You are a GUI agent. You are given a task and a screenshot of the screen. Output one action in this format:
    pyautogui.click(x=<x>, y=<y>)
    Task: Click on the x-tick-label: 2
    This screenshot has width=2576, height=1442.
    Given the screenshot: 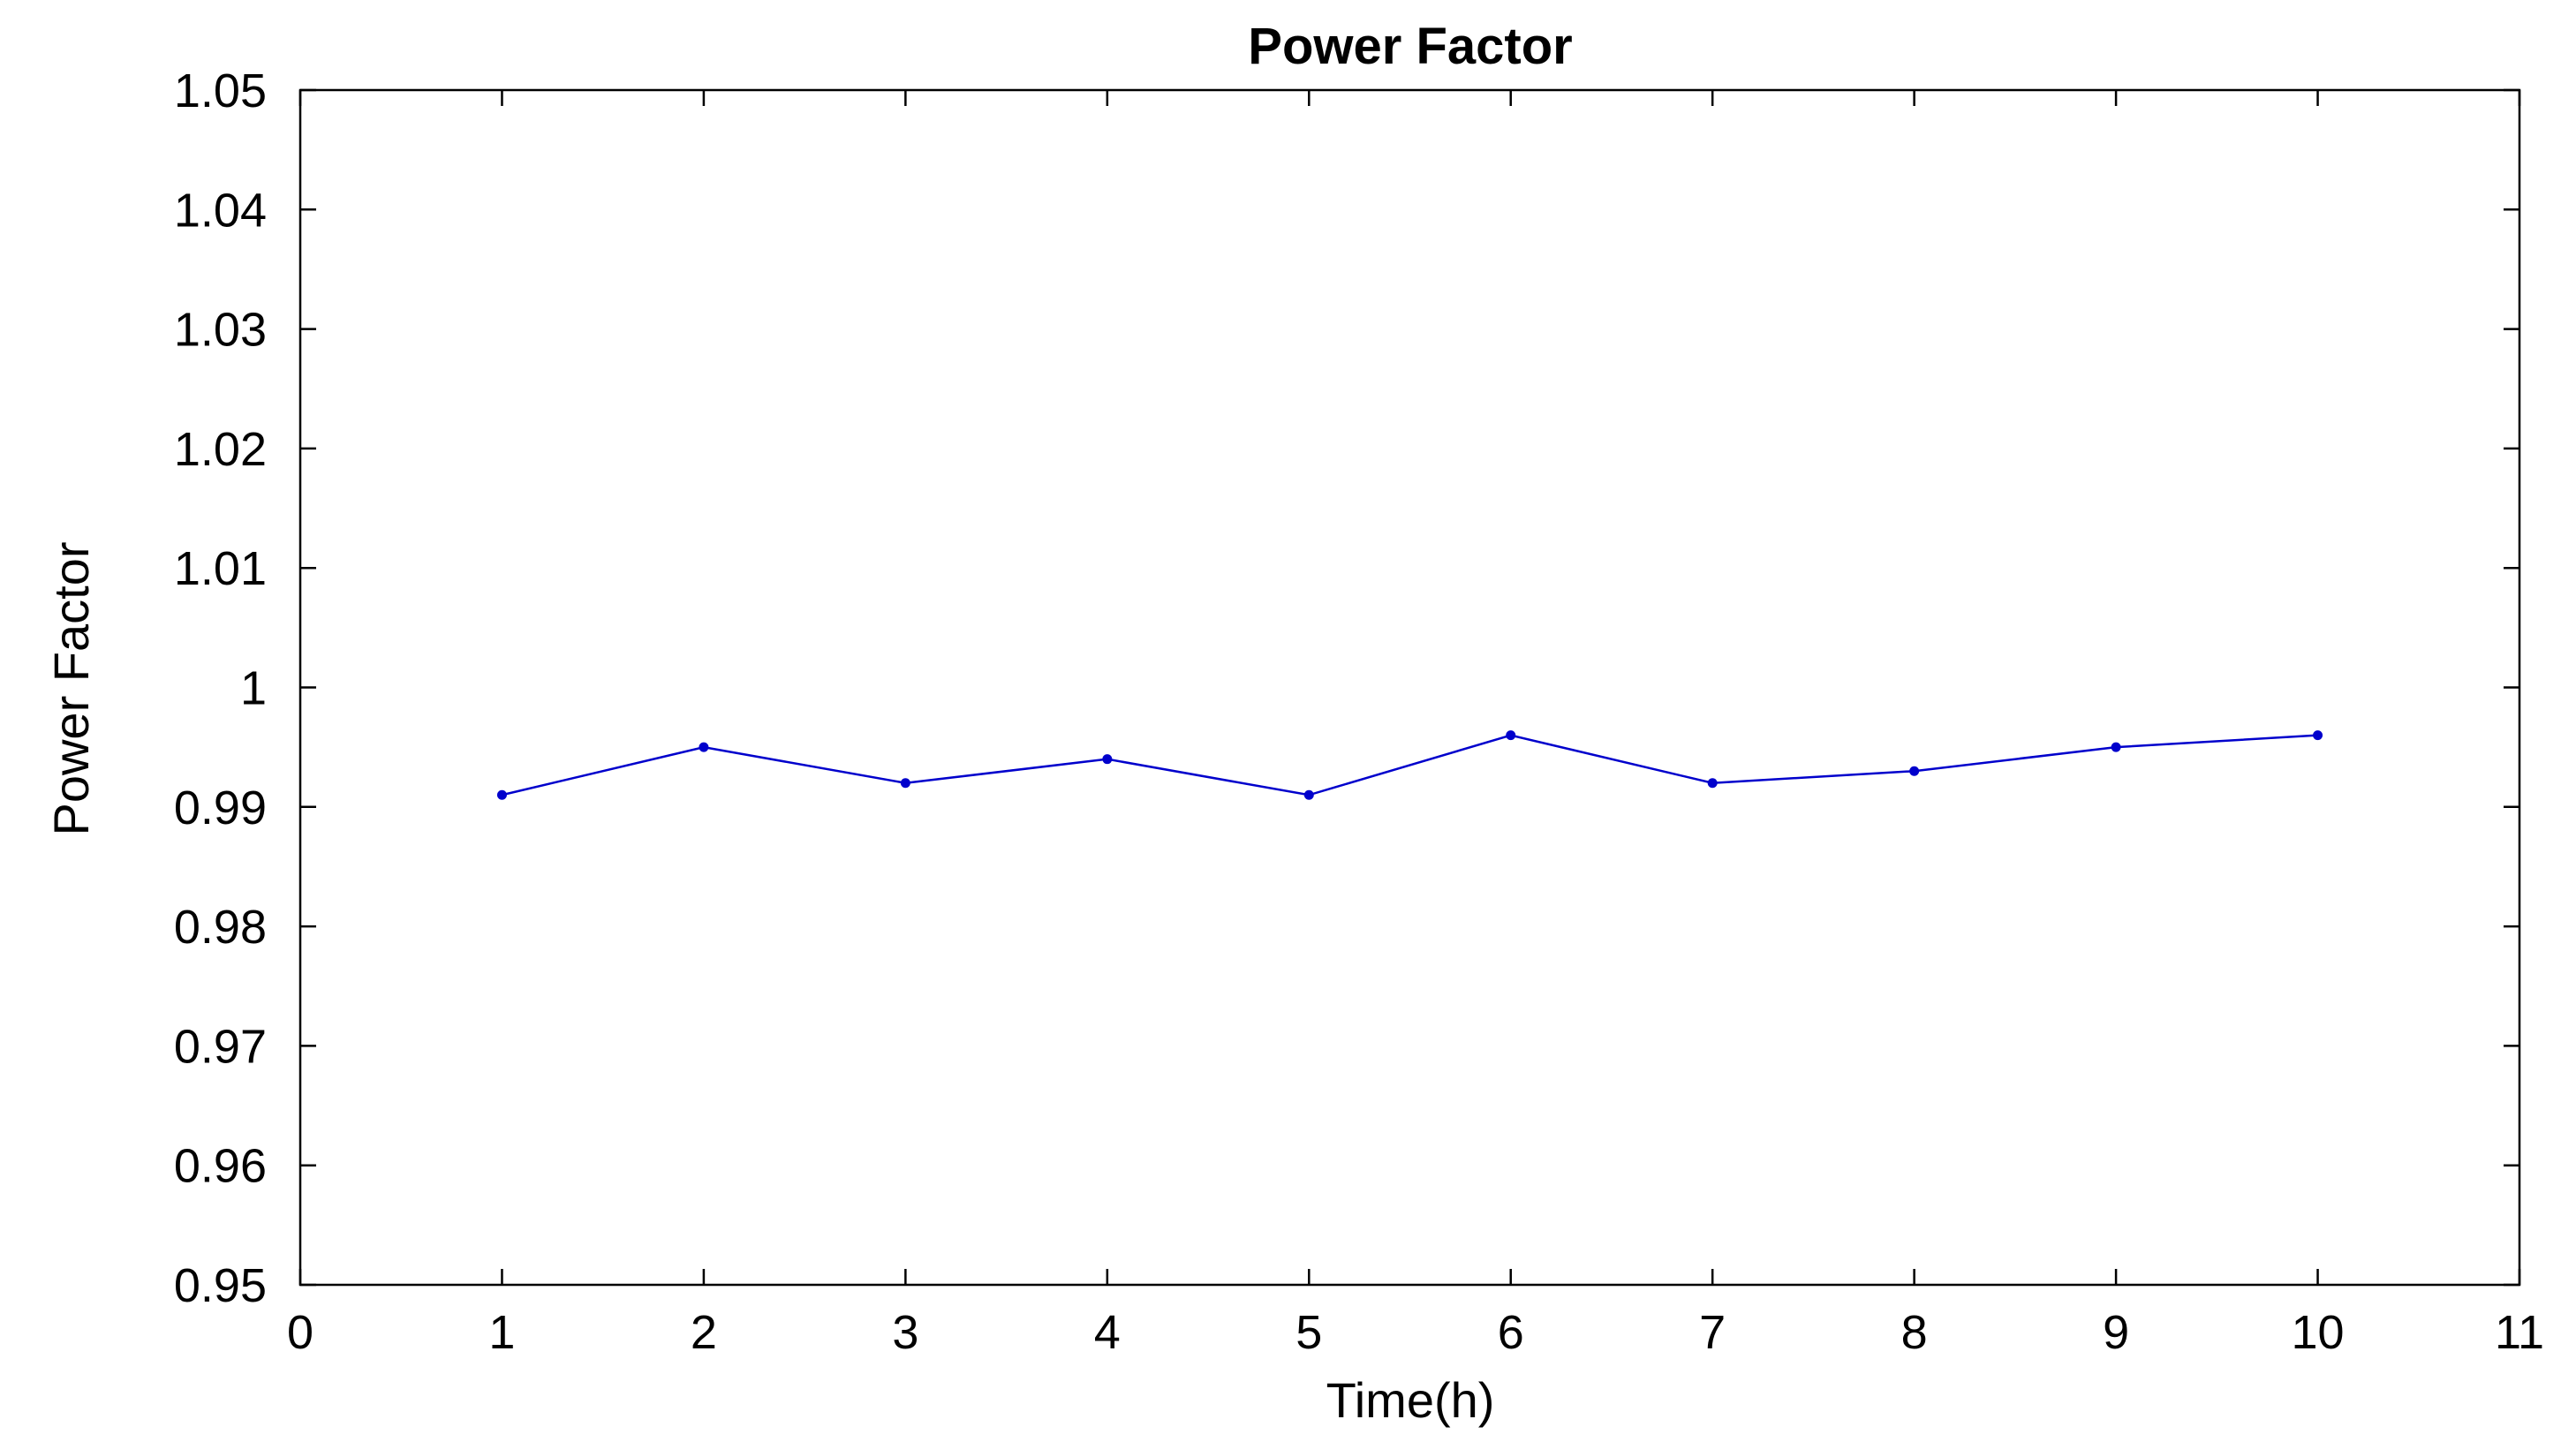 What is the action you would take?
    pyautogui.click(x=704, y=1332)
    